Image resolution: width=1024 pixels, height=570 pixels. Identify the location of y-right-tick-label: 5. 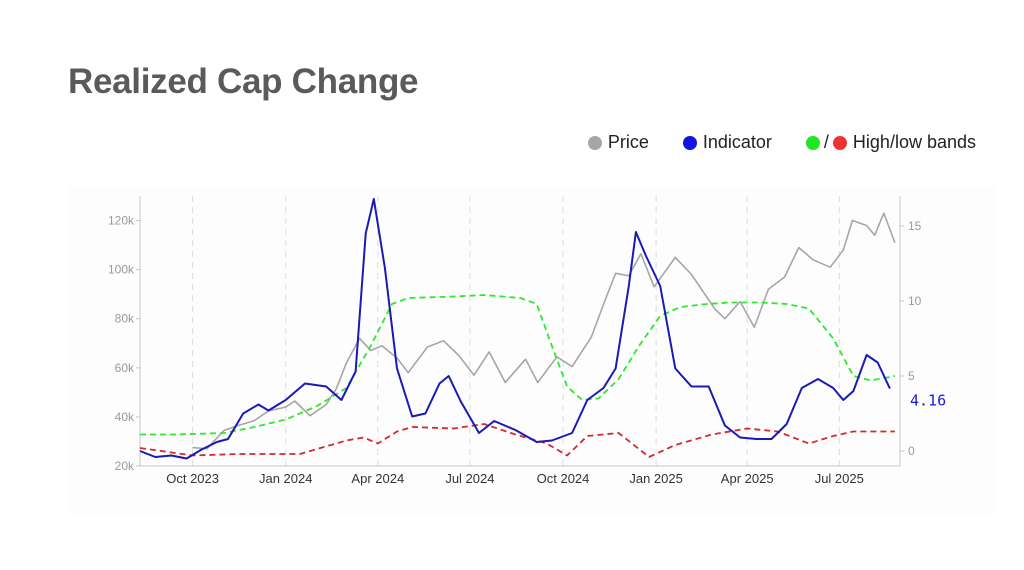
(911, 376).